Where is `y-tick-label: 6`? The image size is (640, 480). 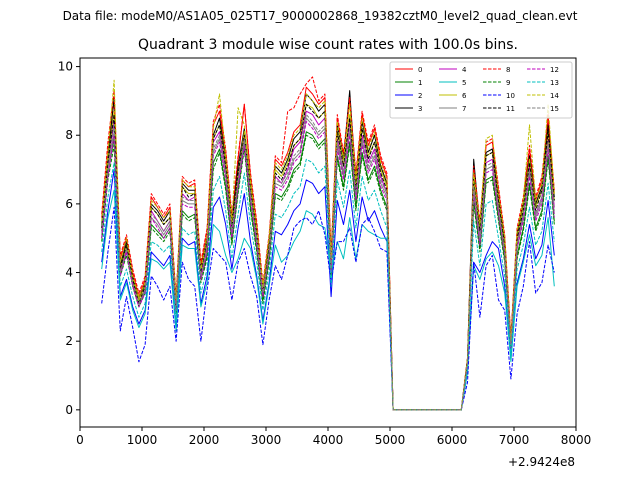
y-tick-label: 6 is located at coordinates (69, 204).